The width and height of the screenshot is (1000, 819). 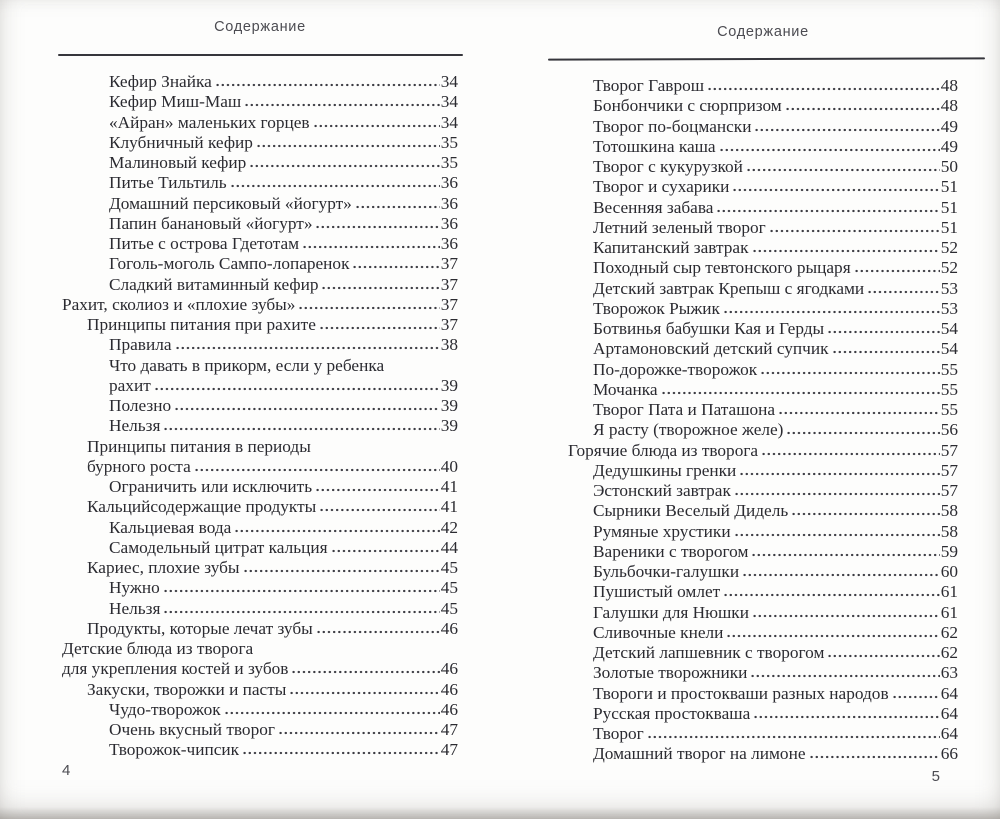 I want to click on toc-entry-title: Горячие блюда из творога, so click(x=663, y=450).